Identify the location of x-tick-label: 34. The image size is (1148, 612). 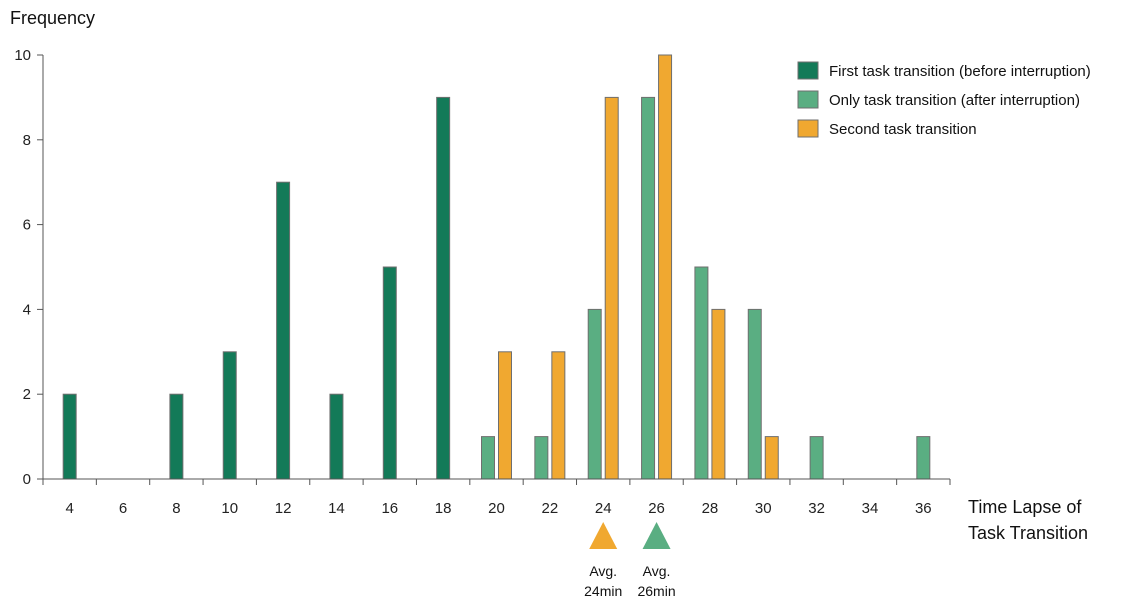
(870, 508).